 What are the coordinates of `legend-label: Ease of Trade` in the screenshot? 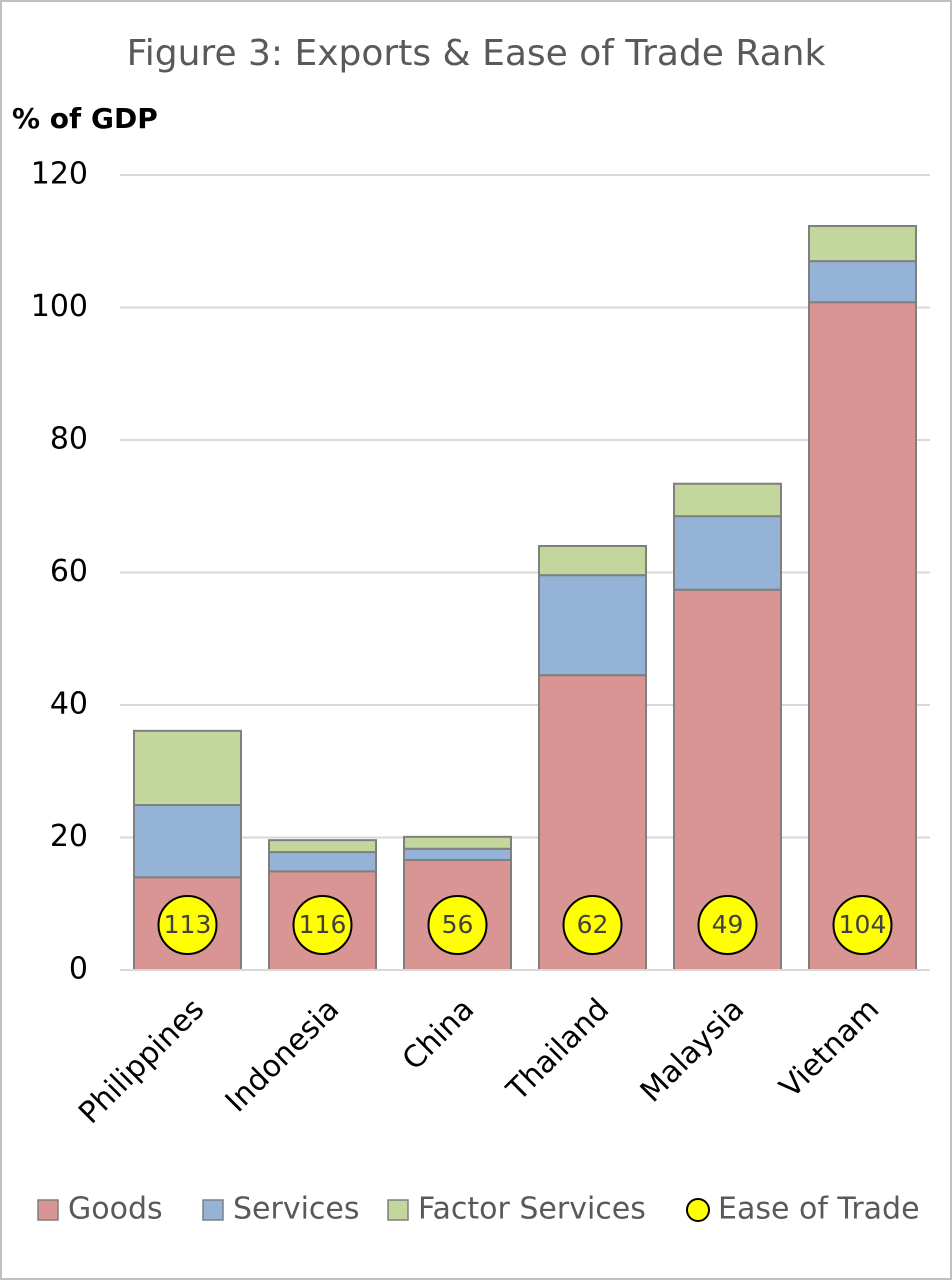 It's located at (819, 1209).